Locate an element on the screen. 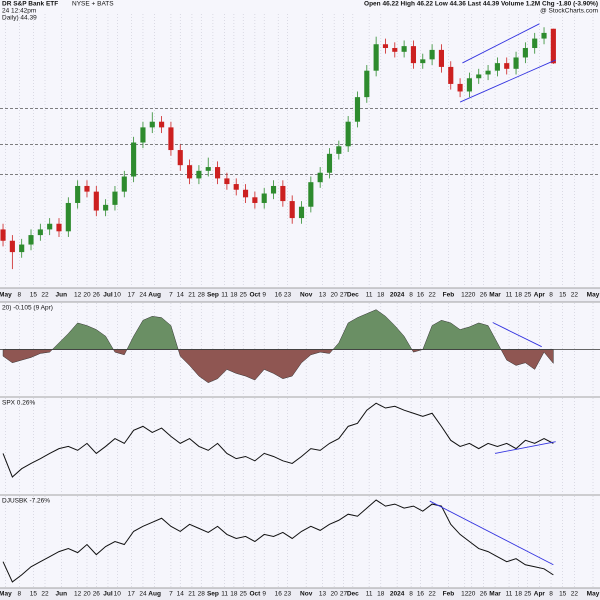  x-tick-label: Aug is located at coordinates (154, 594).